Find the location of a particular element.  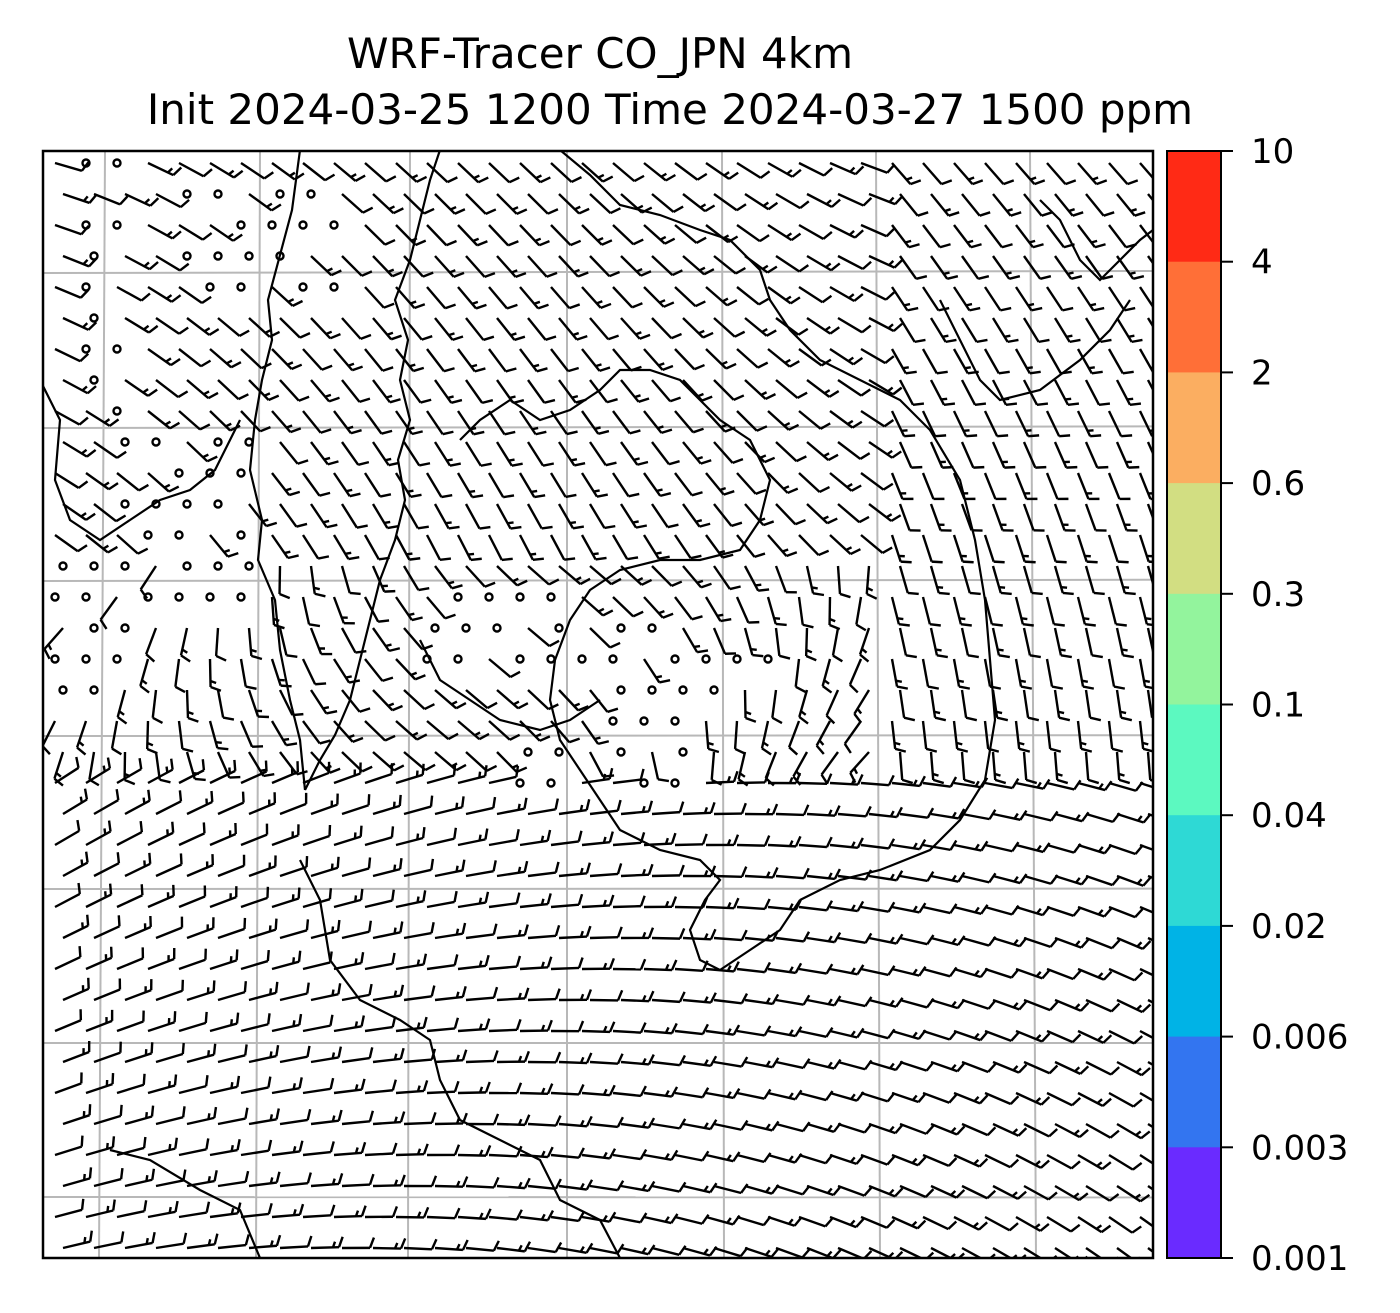

coastline-korea-east is located at coordinates (277, 471).